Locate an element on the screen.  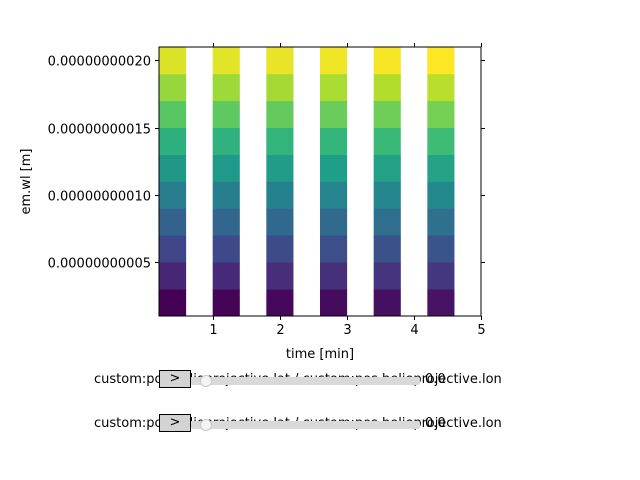
x-tick-label: 5 is located at coordinates (481, 330).